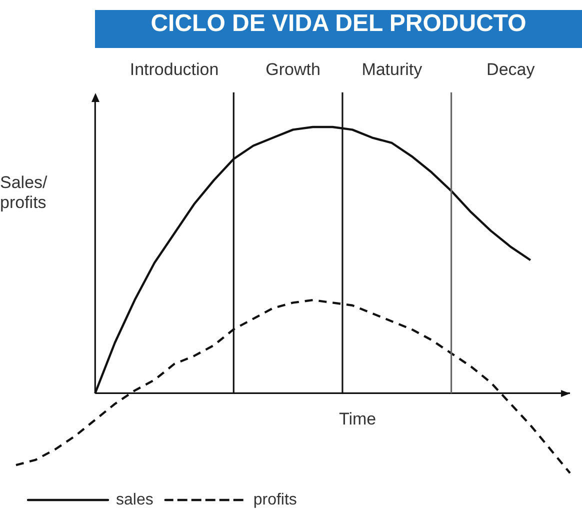 Image resolution: width=582 pixels, height=528 pixels. Describe the element at coordinates (24, 192) in the screenshot. I see `y-axis-title: Sales/ profits` at that location.